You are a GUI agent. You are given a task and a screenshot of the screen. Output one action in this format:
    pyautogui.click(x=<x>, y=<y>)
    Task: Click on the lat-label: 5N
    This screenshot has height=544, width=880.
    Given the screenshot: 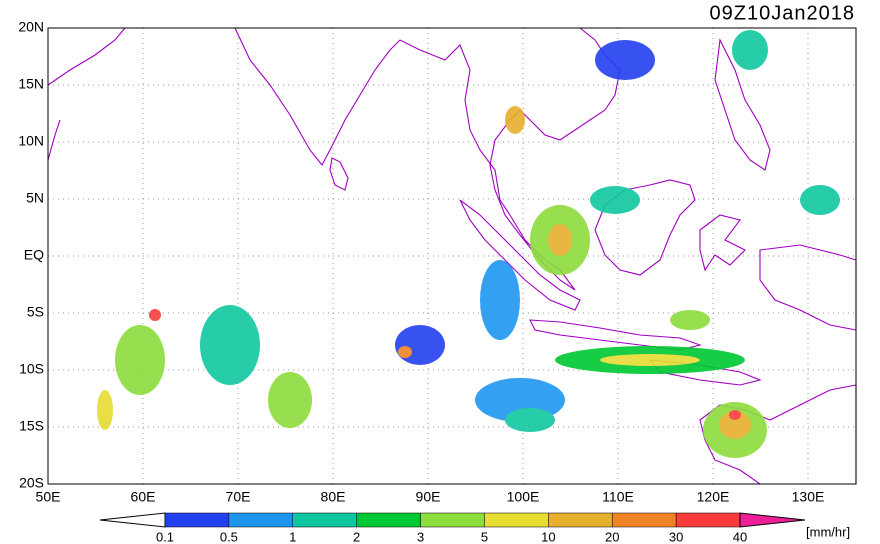 What is the action you would take?
    pyautogui.click(x=35, y=198)
    